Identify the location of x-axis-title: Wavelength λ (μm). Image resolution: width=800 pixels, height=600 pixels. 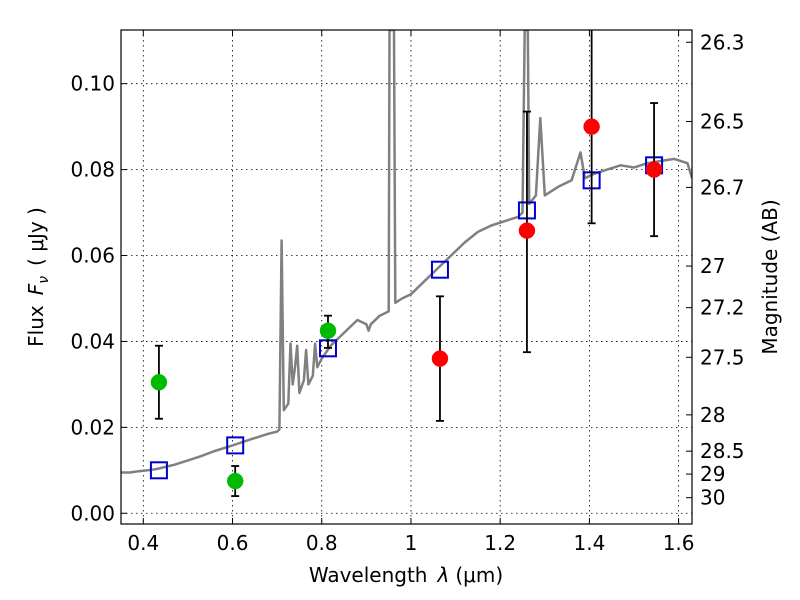
(406, 575).